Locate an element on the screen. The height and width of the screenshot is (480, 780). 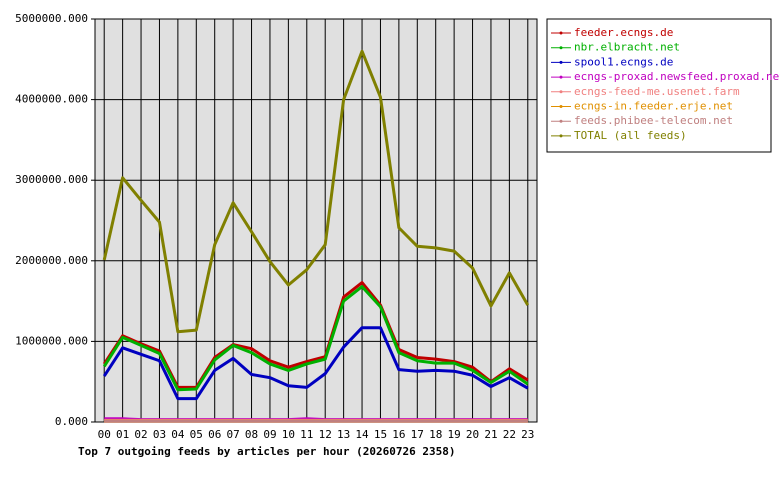
y-tick-label: 0.000 is located at coordinates (71, 421).